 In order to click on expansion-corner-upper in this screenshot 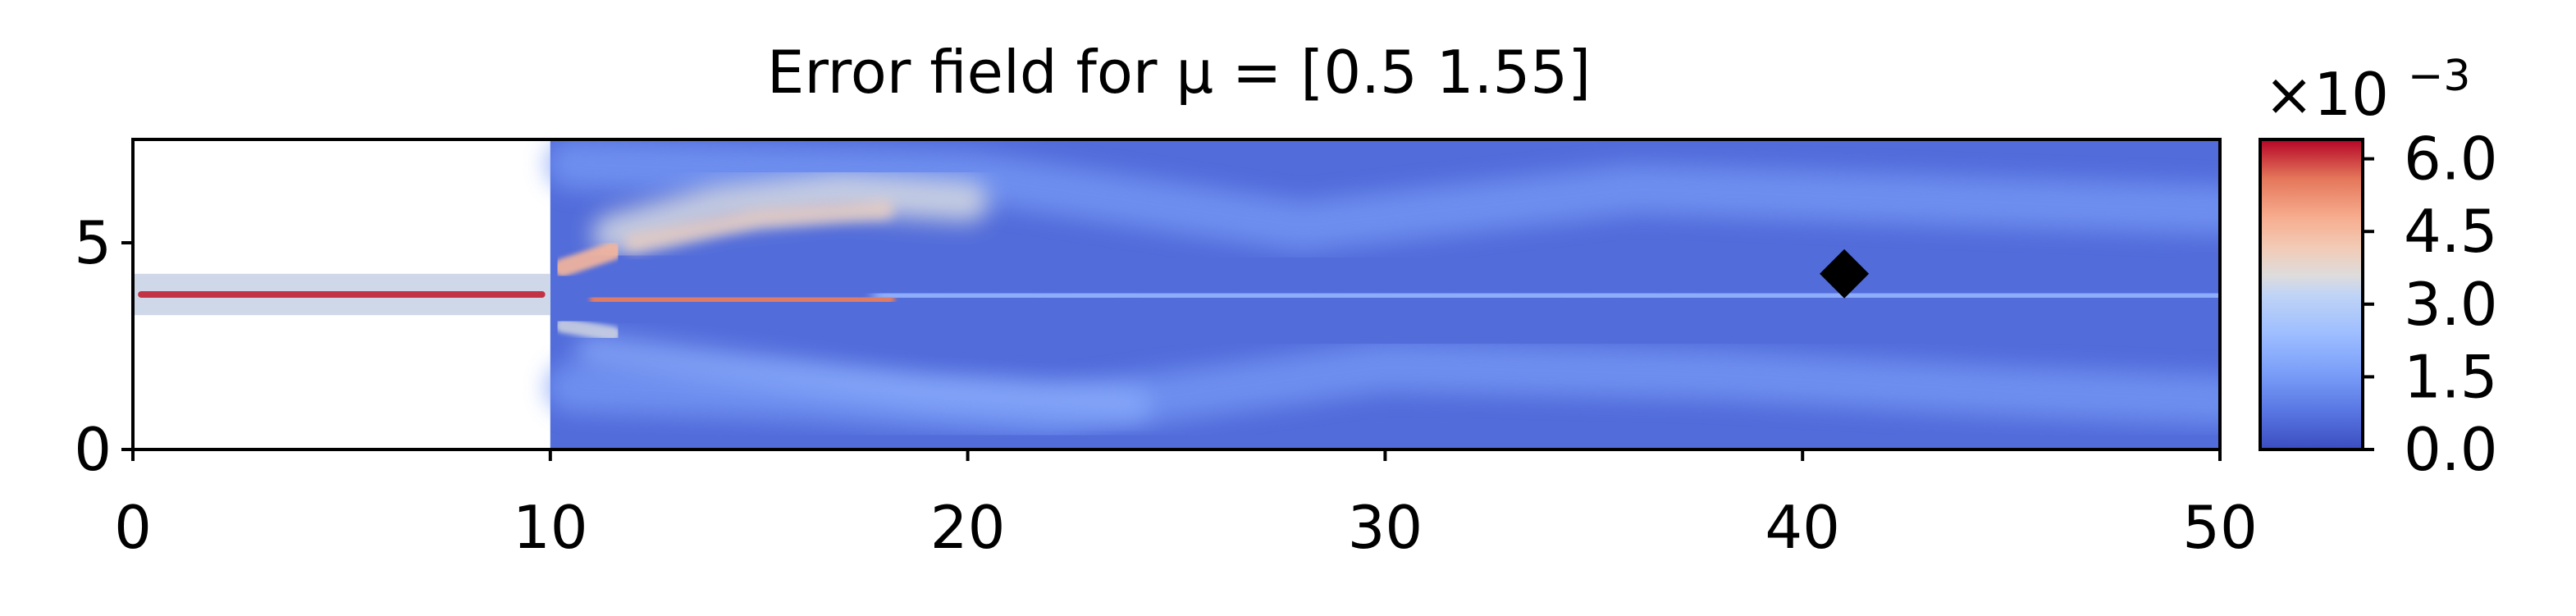, I will do `click(588, 259)`.